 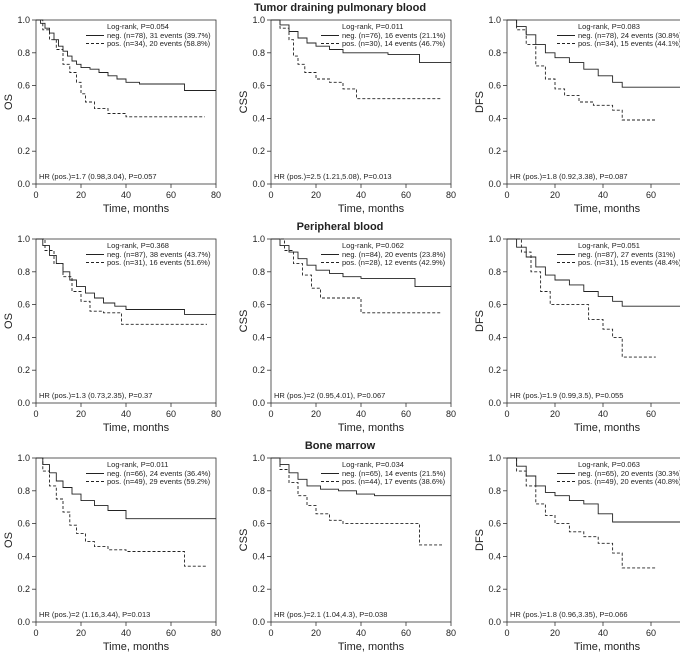 What do you see at coordinates (627, 254) in the screenshot?
I see `legend-label: neg. (n=87), 27 events (31%)` at bounding box center [627, 254].